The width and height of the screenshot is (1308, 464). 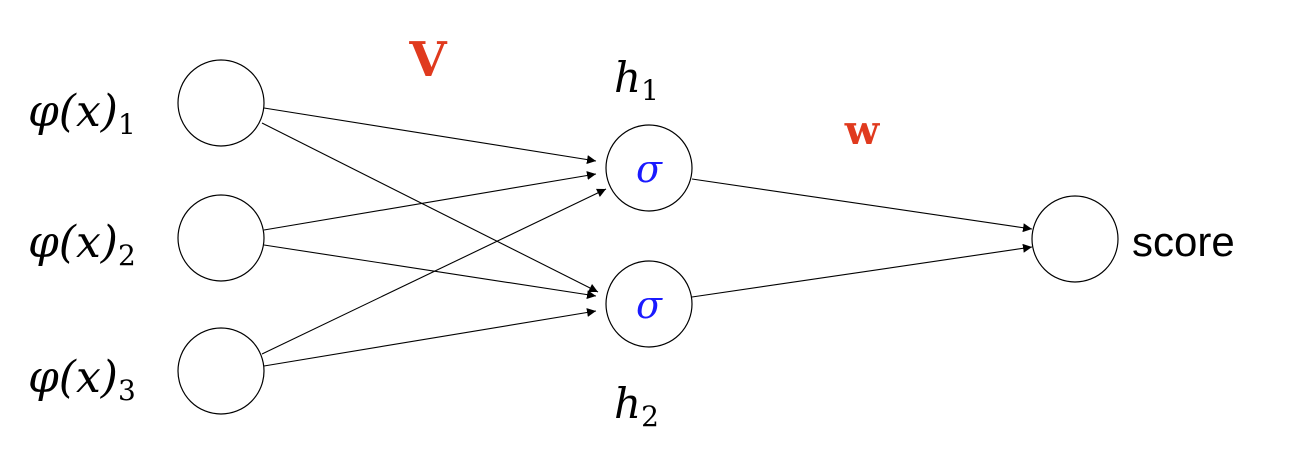 What do you see at coordinates (862, 205) in the screenshot?
I see `edge-hidden1-output` at bounding box center [862, 205].